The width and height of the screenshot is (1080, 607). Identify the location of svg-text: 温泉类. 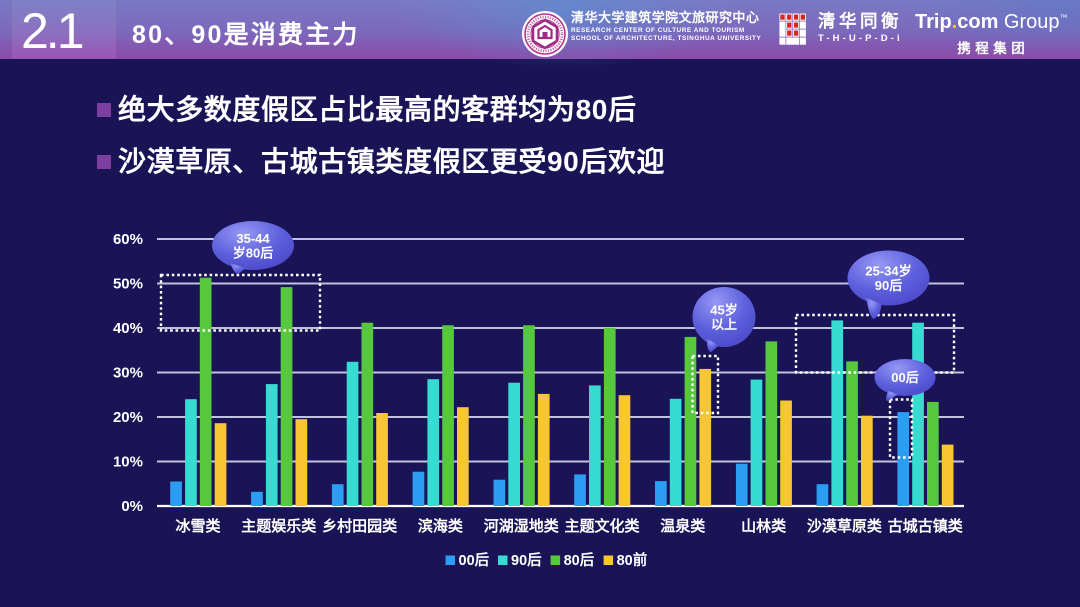
(683, 526).